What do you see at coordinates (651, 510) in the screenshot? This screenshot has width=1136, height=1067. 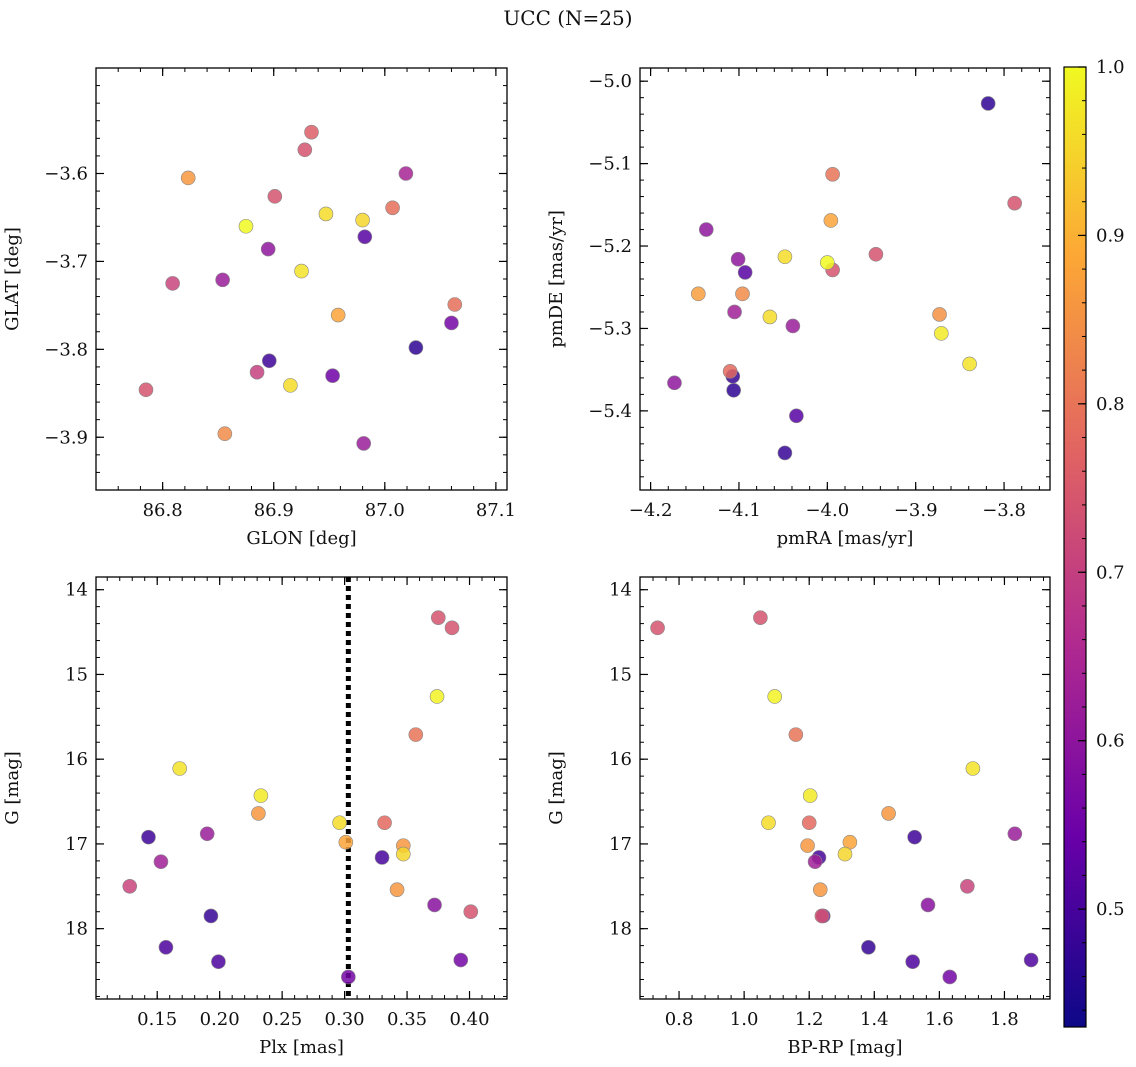 I see `x-tick-label: −4.2` at bounding box center [651, 510].